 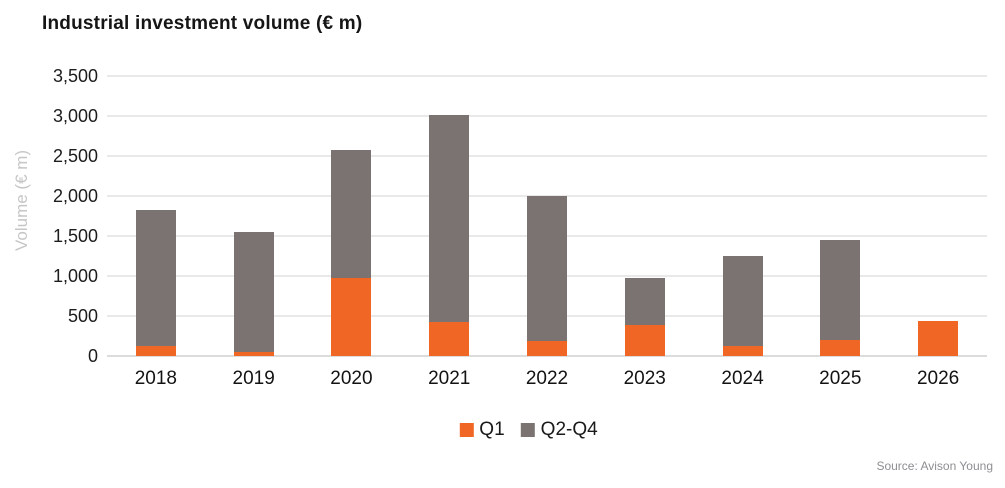 I want to click on legend-item-q2-q4: Q2-Q4, so click(x=559, y=430).